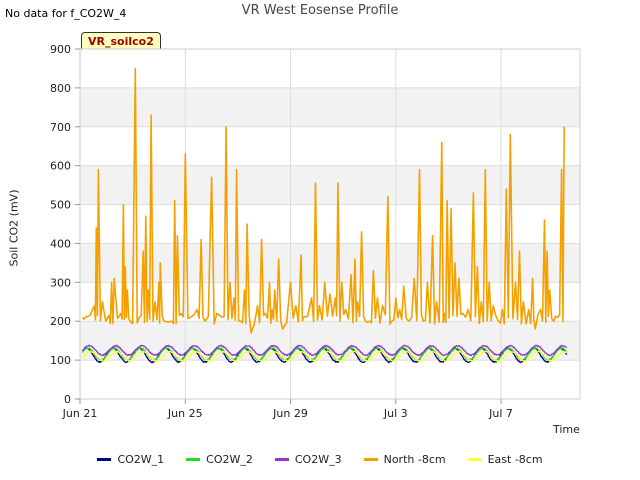 This screenshot has width=640, height=480. I want to click on x-tick-label: Jun 25, so click(185, 413).